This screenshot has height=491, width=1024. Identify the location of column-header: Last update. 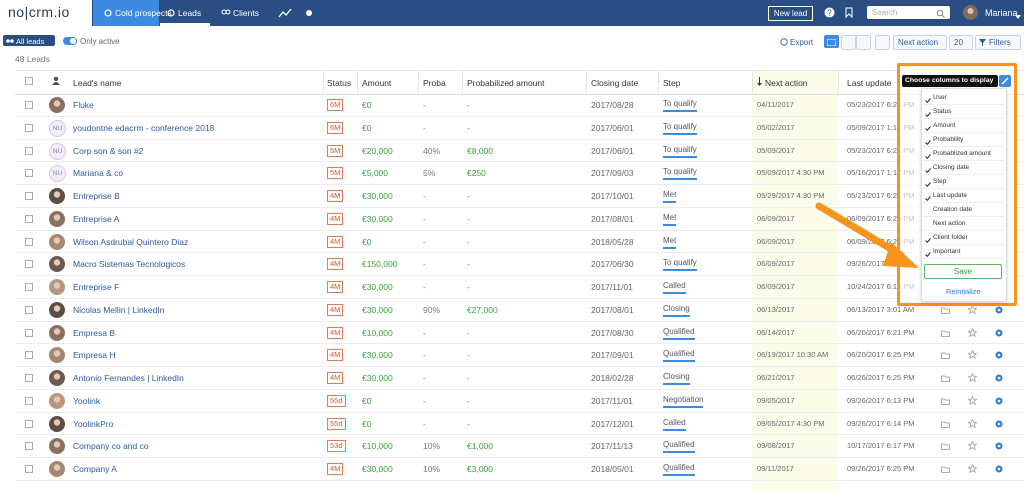
(869, 83).